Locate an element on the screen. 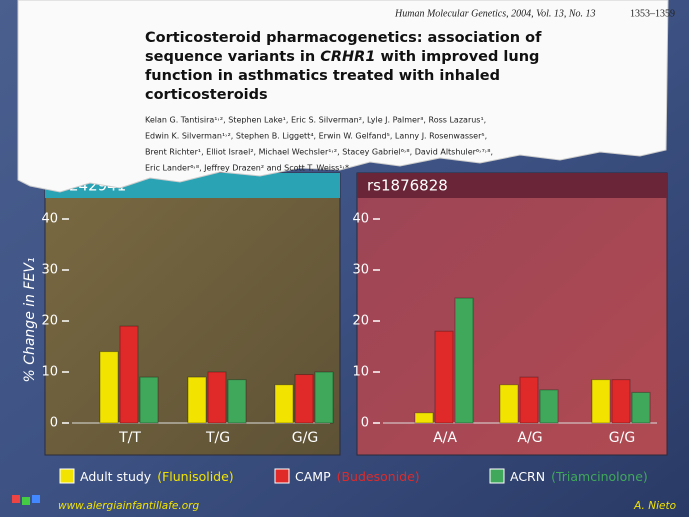  author: A. Nieto is located at coordinates (654, 506).